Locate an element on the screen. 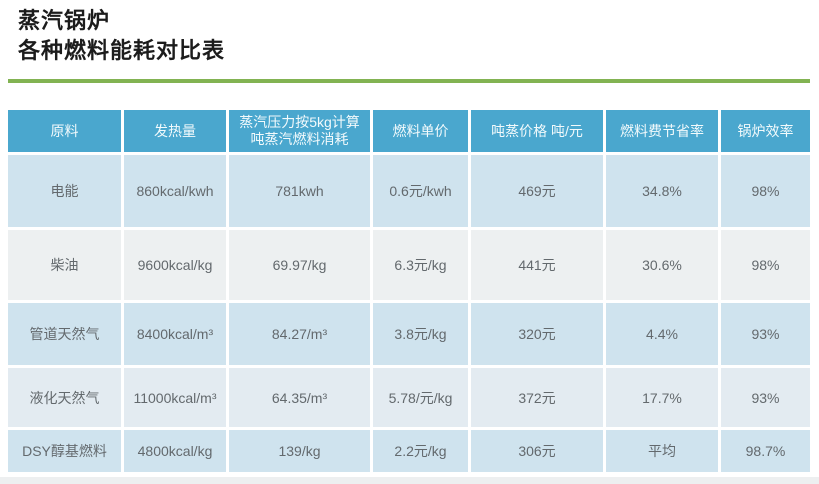 The width and height of the screenshot is (819, 484). bottom-gray-strip is located at coordinates (409, 480).